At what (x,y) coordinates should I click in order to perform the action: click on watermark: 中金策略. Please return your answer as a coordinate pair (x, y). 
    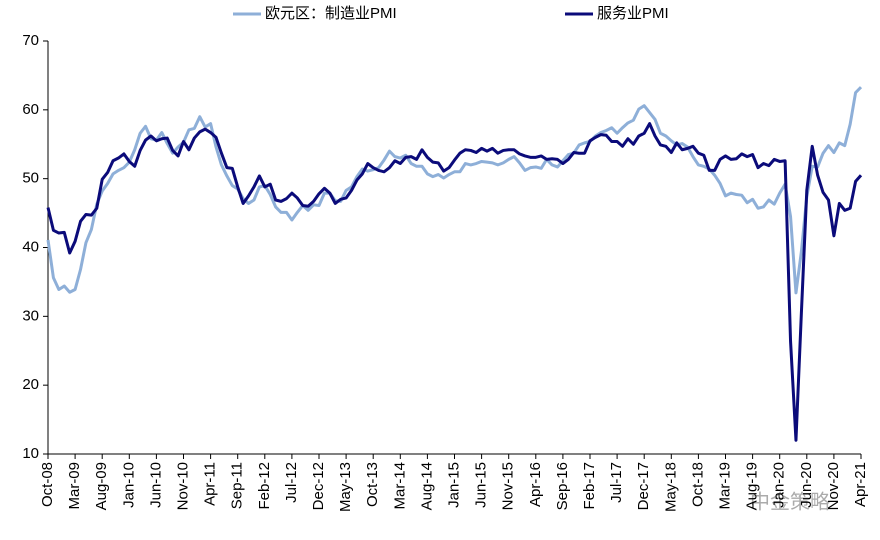
    Looking at the image, I should click on (790, 501).